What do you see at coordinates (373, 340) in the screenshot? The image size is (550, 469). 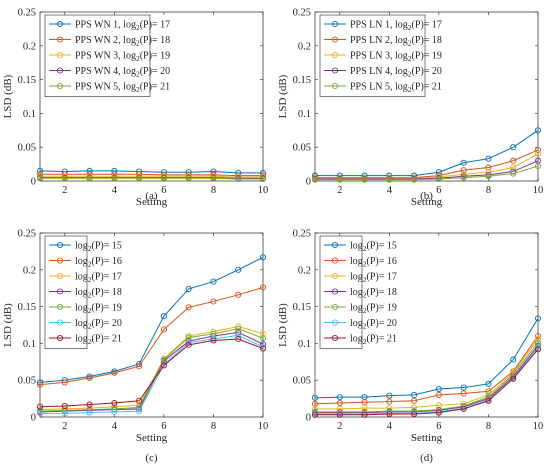 I see `legend-label: log2(P)= 21` at bounding box center [373, 340].